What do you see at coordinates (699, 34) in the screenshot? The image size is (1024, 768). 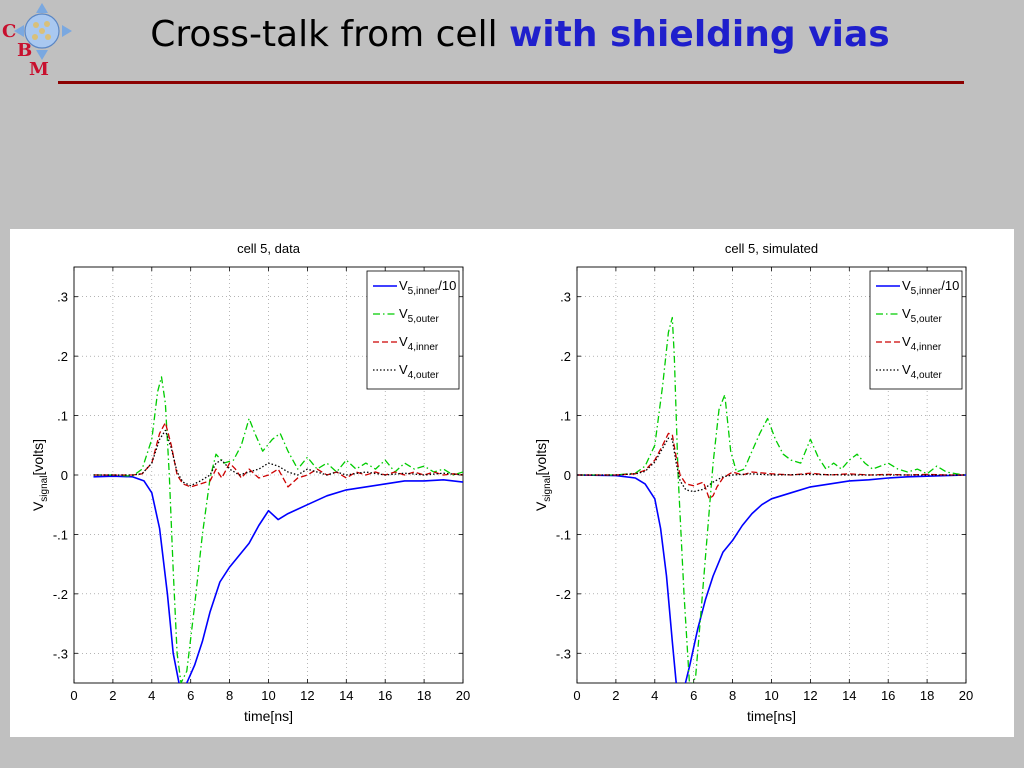 I see `slide-title-highlight: with shielding vias` at bounding box center [699, 34].